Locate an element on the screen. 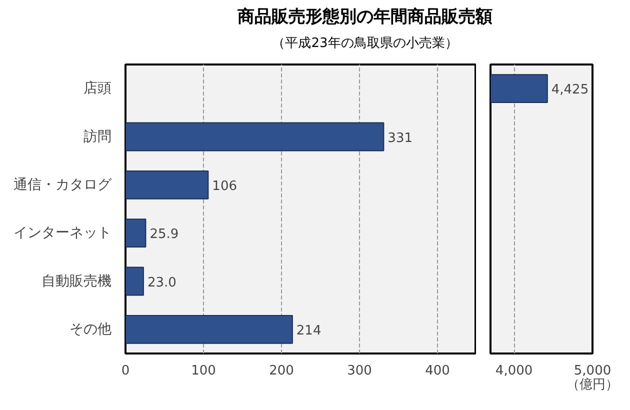  x-tick-label: 5,000 is located at coordinates (593, 371).